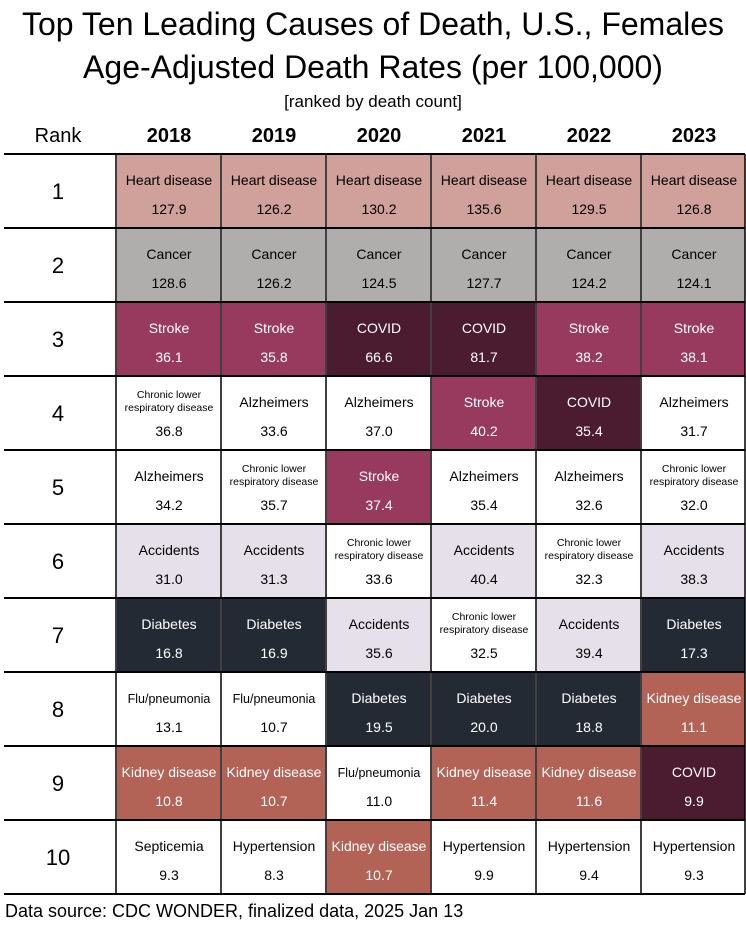 The height and width of the screenshot is (925, 746). I want to click on cell-9-2018, so click(168, 783).